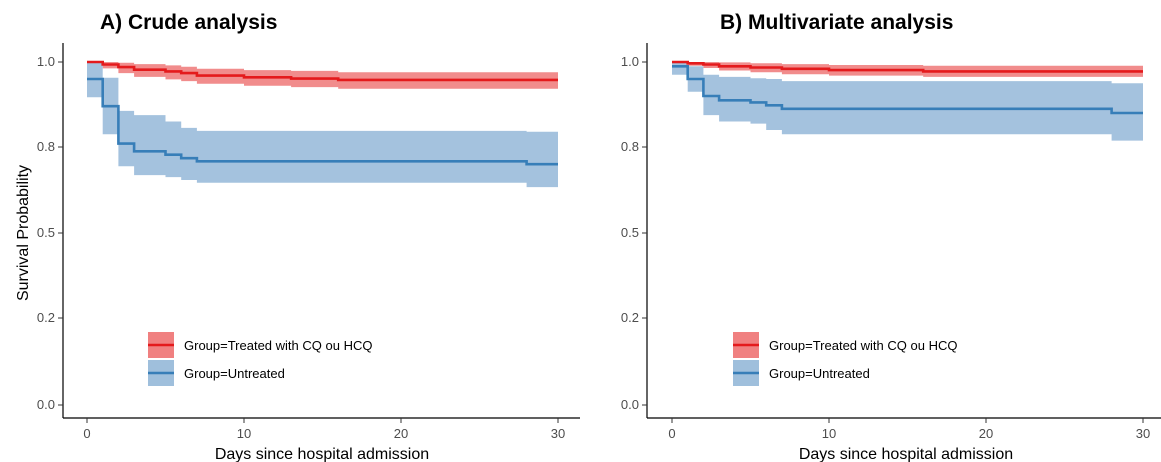  What do you see at coordinates (836, 22) in the screenshot?
I see `panel-title: B) Multivariate analysis` at bounding box center [836, 22].